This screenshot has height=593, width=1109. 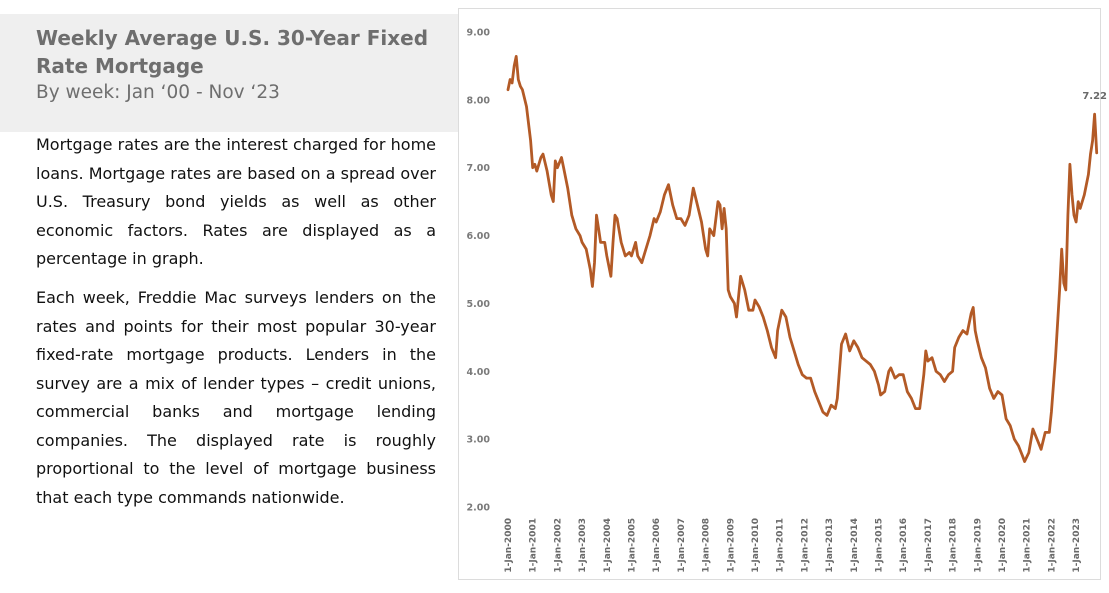 What do you see at coordinates (1077, 545) in the screenshot?
I see `x-tick-label: 1-Jan-2023` at bounding box center [1077, 545].